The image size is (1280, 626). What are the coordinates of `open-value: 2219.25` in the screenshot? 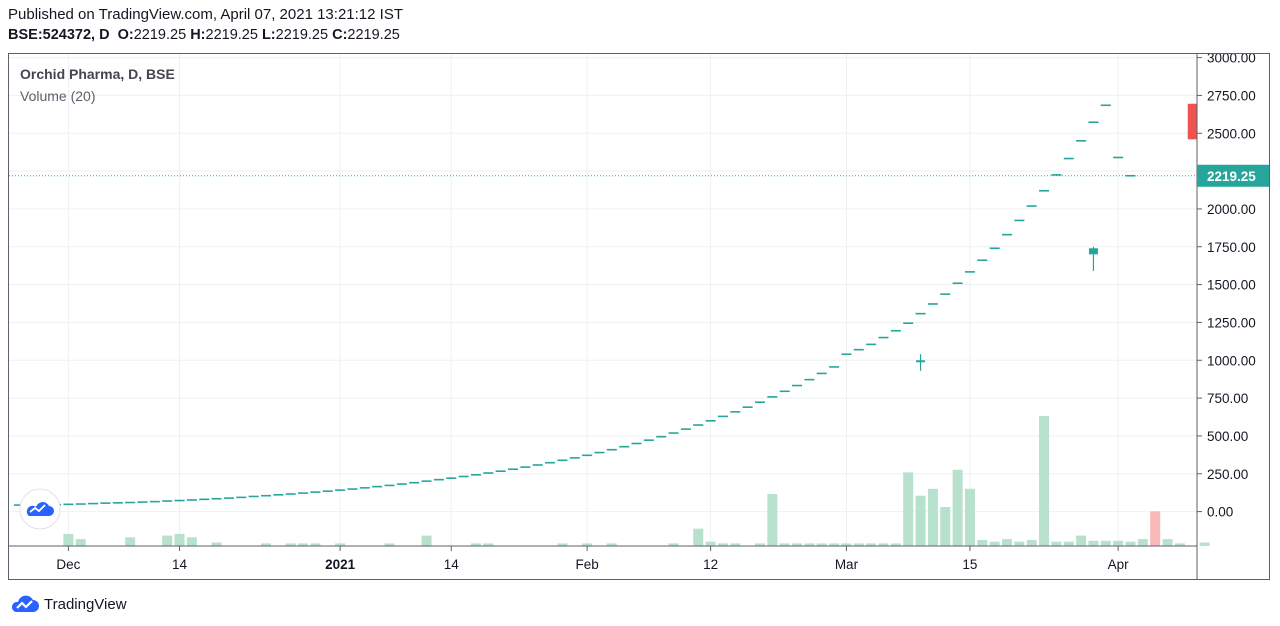 It's located at (160, 35).